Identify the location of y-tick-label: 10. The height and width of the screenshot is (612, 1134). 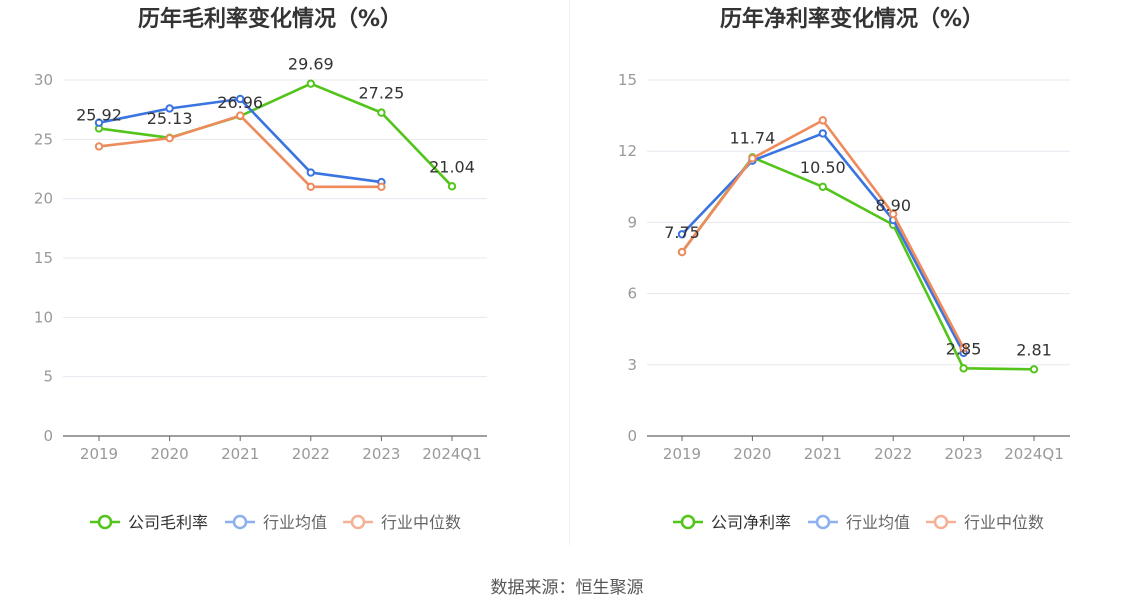
(43, 317).